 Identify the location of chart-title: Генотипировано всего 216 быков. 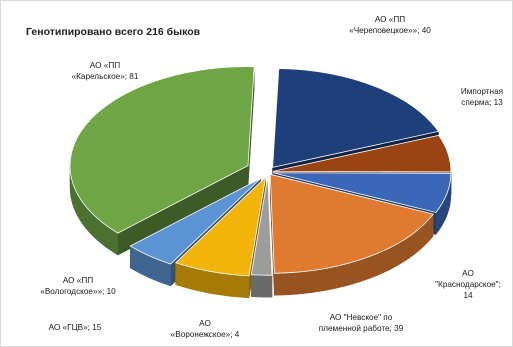
(113, 32).